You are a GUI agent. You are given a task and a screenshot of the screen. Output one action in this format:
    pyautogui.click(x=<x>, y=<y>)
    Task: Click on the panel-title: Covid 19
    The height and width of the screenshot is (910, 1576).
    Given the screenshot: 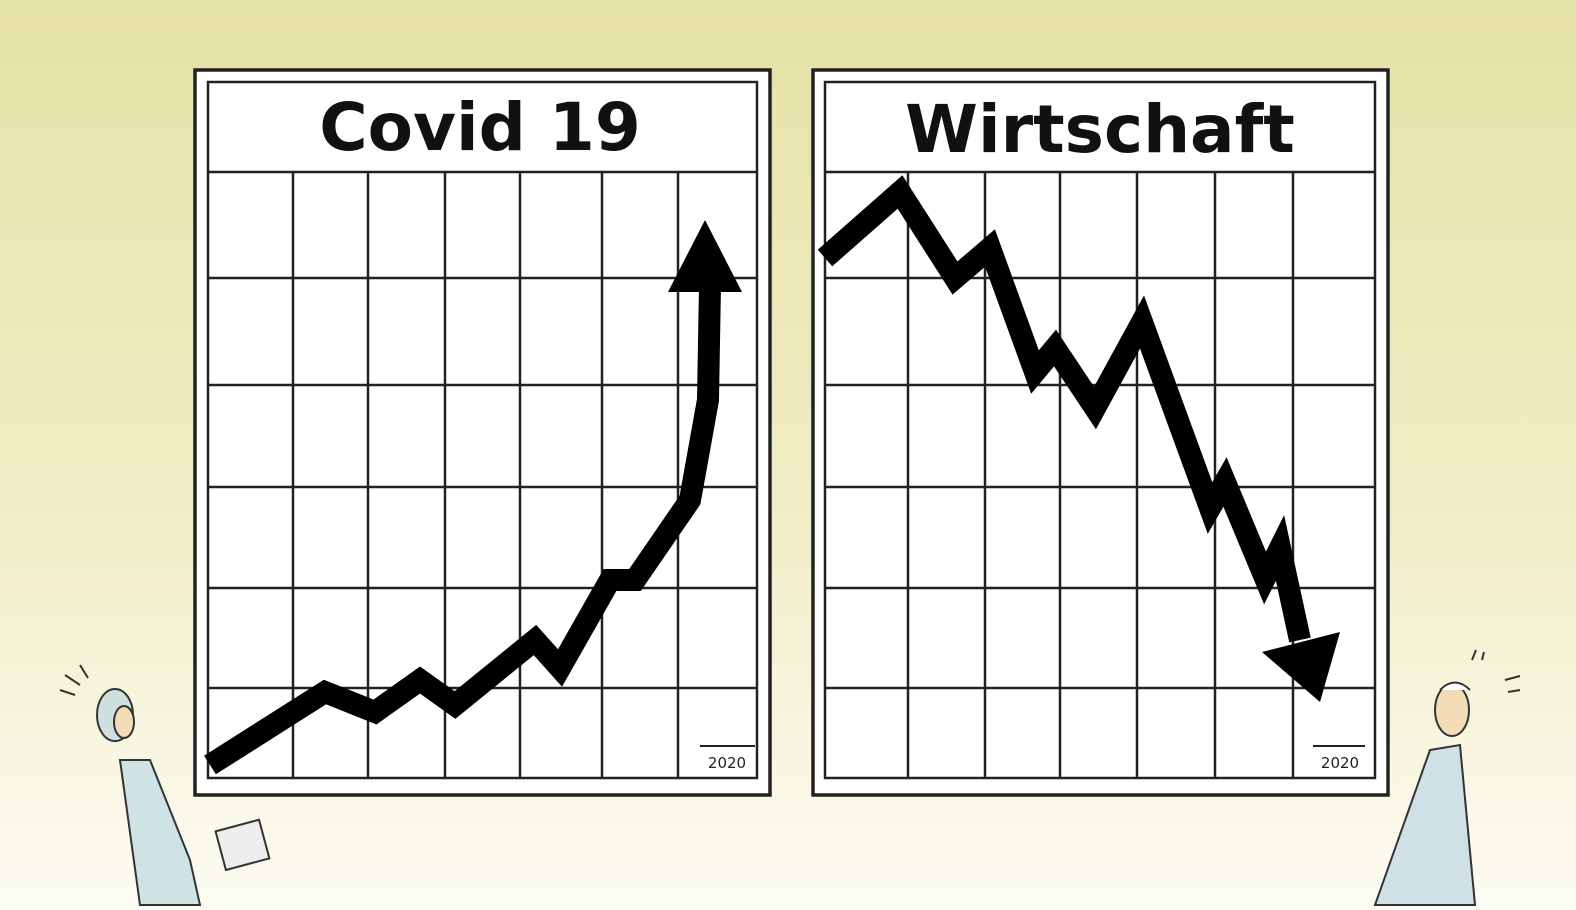 What is the action you would take?
    pyautogui.click(x=480, y=127)
    